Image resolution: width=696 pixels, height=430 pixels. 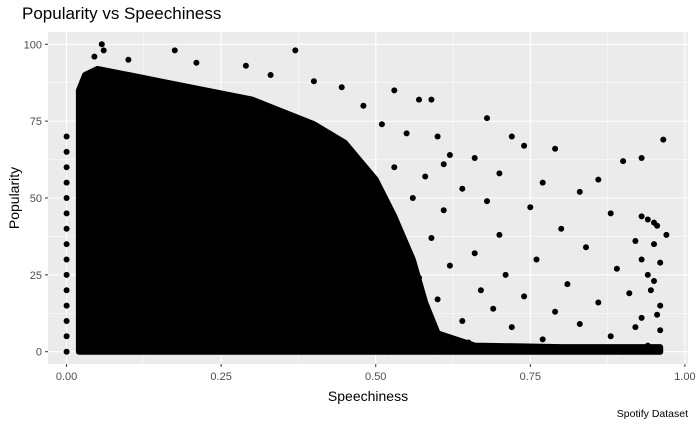 What do you see at coordinates (39, 353) in the screenshot?
I see `y-tick-label: 0` at bounding box center [39, 353].